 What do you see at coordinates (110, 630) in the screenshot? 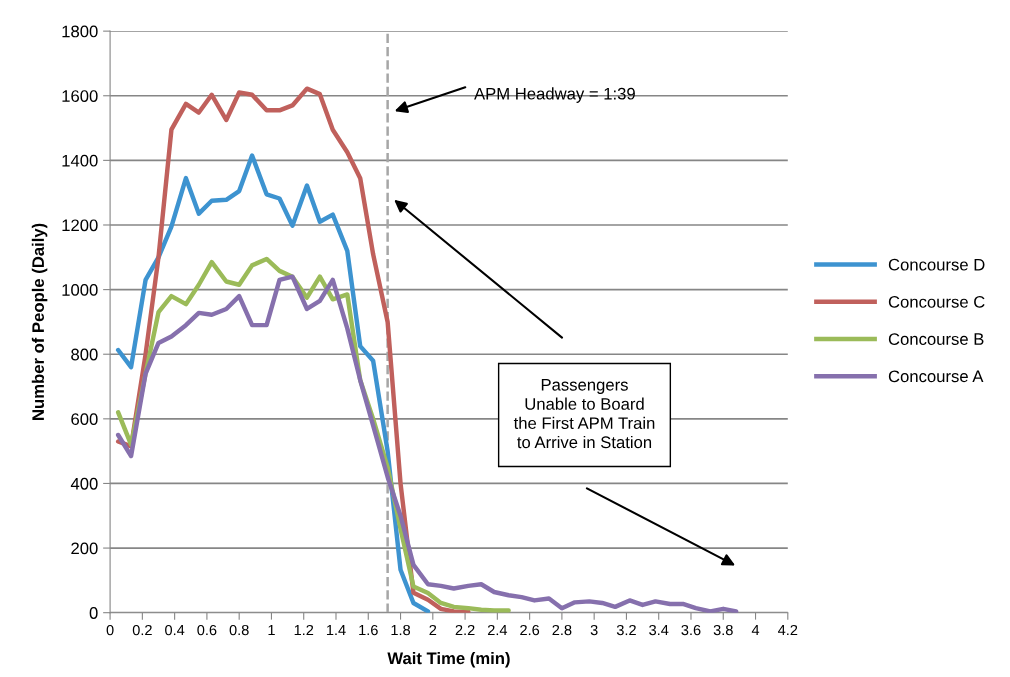
I see `x-tick-label: 0` at bounding box center [110, 630].